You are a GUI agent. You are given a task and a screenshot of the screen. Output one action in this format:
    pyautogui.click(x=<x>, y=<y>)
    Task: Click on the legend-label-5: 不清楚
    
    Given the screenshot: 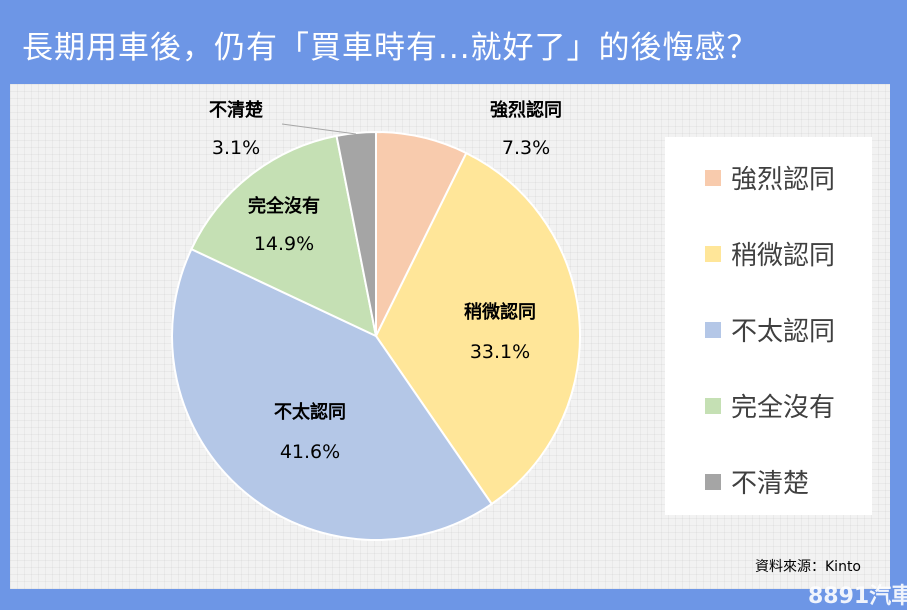 What is the action you would take?
    pyautogui.click(x=770, y=484)
    